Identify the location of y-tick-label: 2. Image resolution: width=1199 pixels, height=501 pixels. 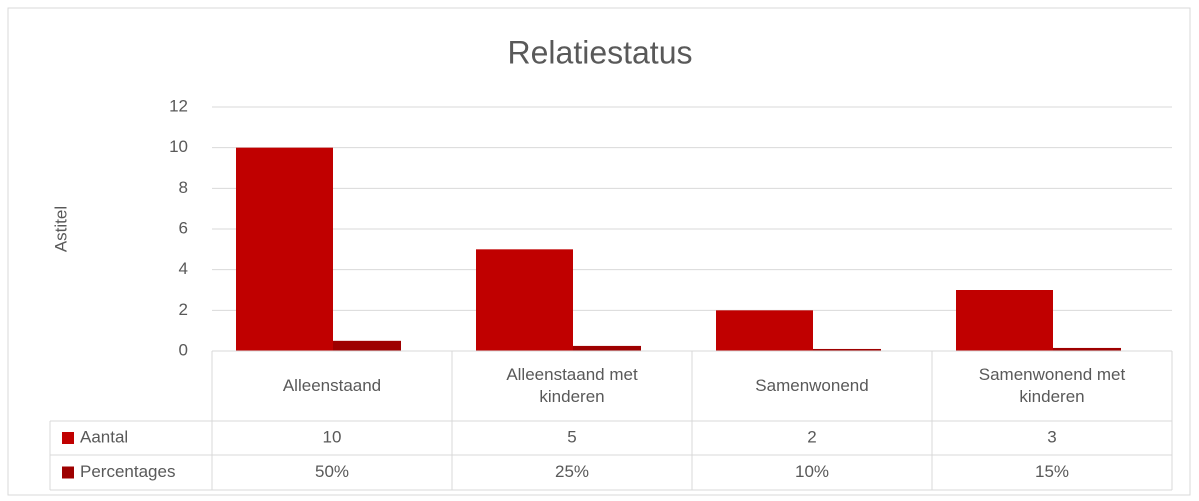
(183, 309).